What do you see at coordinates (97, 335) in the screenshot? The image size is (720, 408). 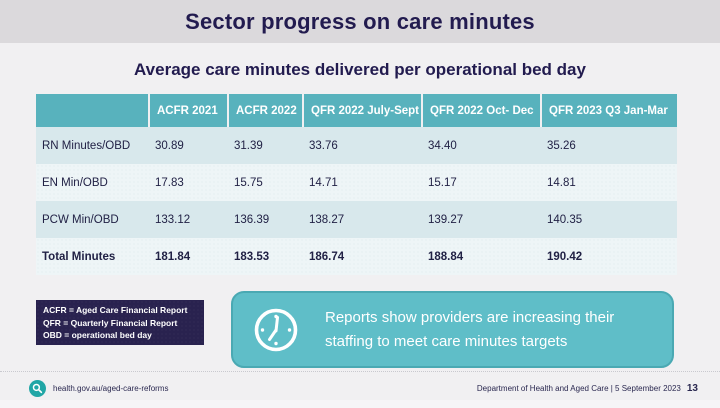 I see `legend-line: OBD = operational bed day` at bounding box center [97, 335].